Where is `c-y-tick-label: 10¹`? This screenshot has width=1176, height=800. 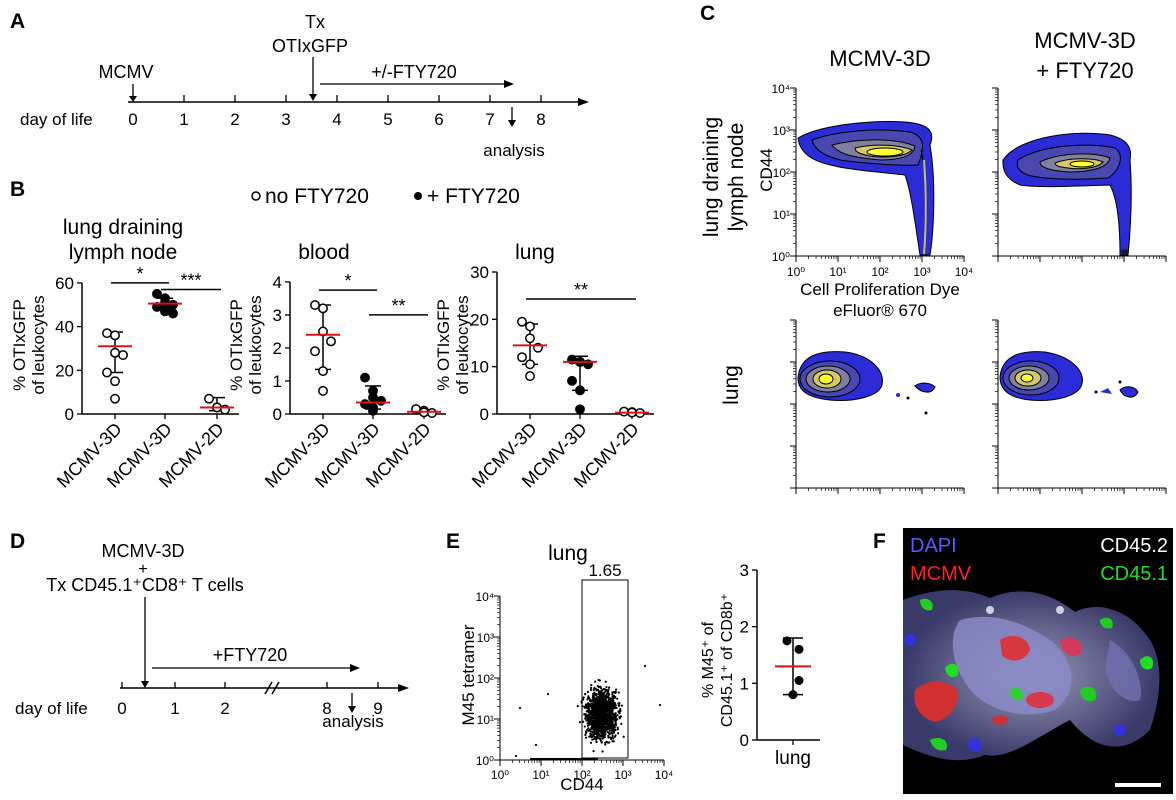
c-y-tick-label: 10¹ is located at coordinates (781, 215).